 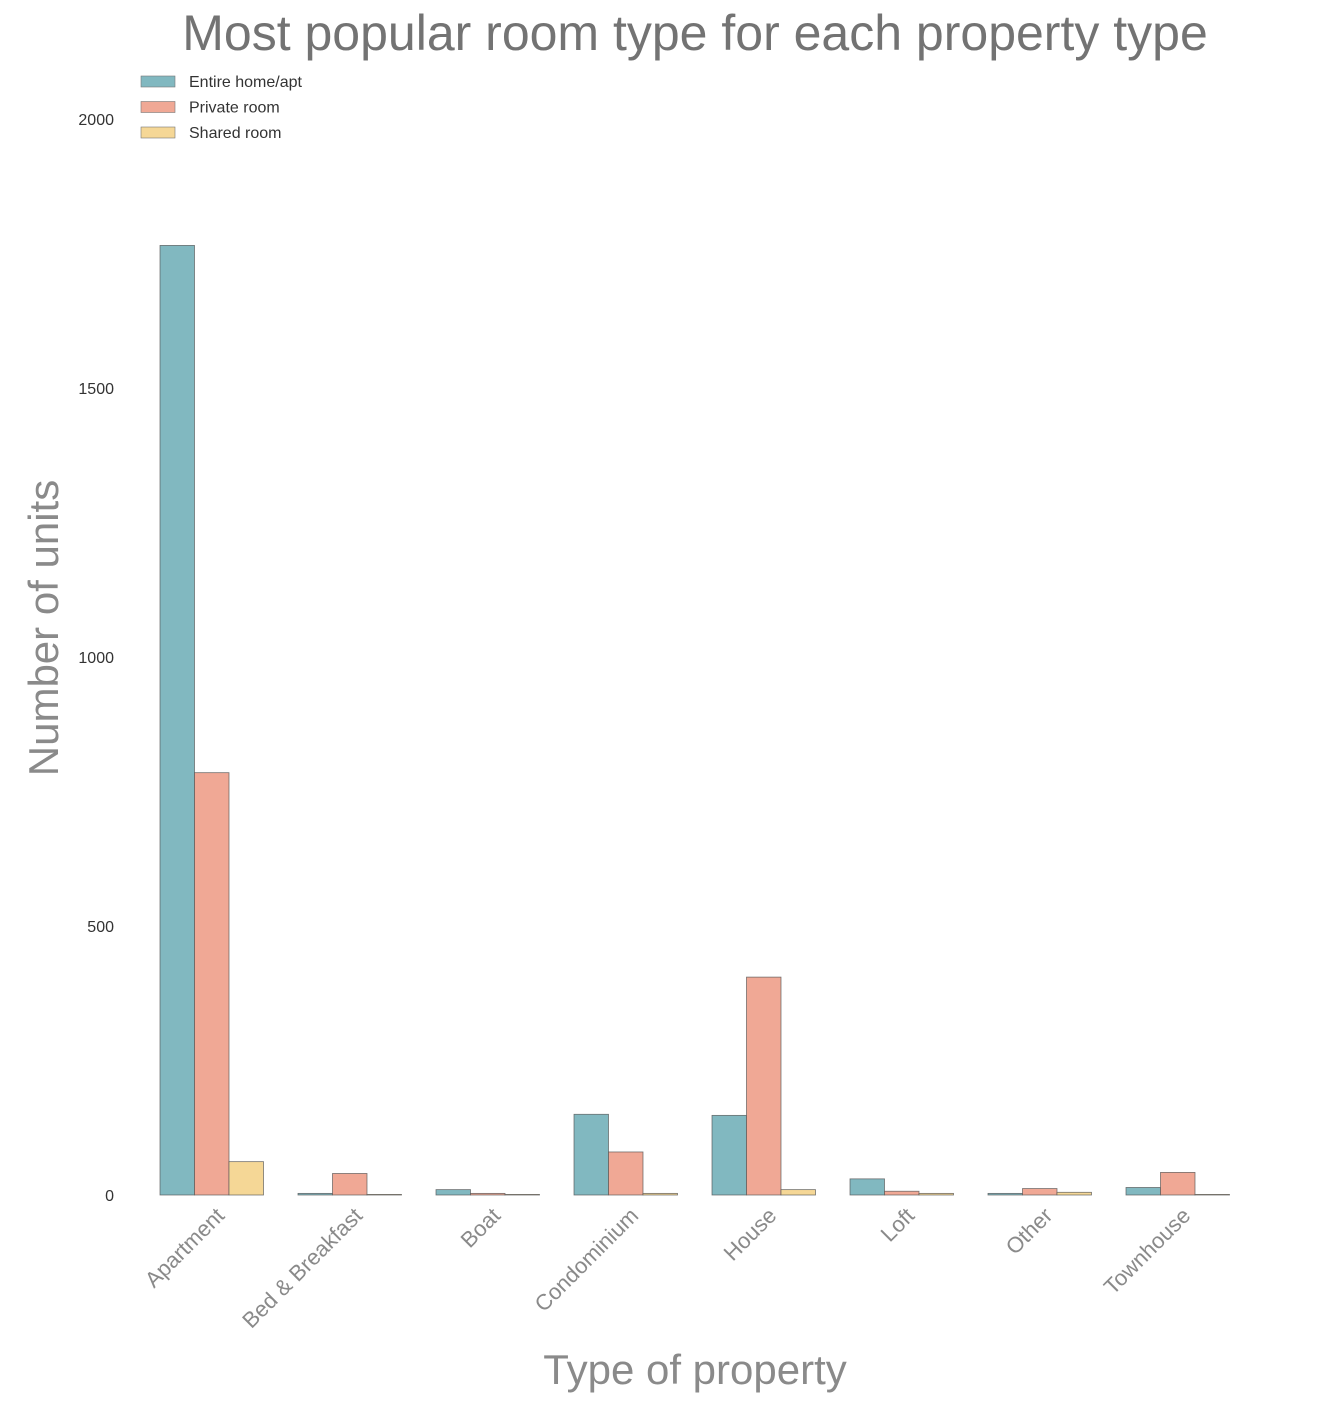 I want to click on x-tick-label: Other, so click(x=1029, y=1231).